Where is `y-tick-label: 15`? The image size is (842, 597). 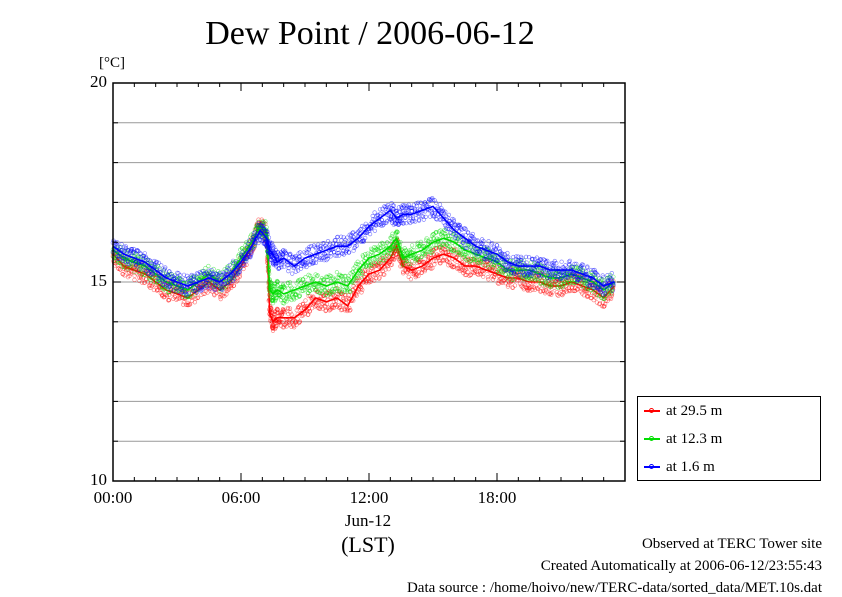
y-tick-label: 15 is located at coordinates (98, 280).